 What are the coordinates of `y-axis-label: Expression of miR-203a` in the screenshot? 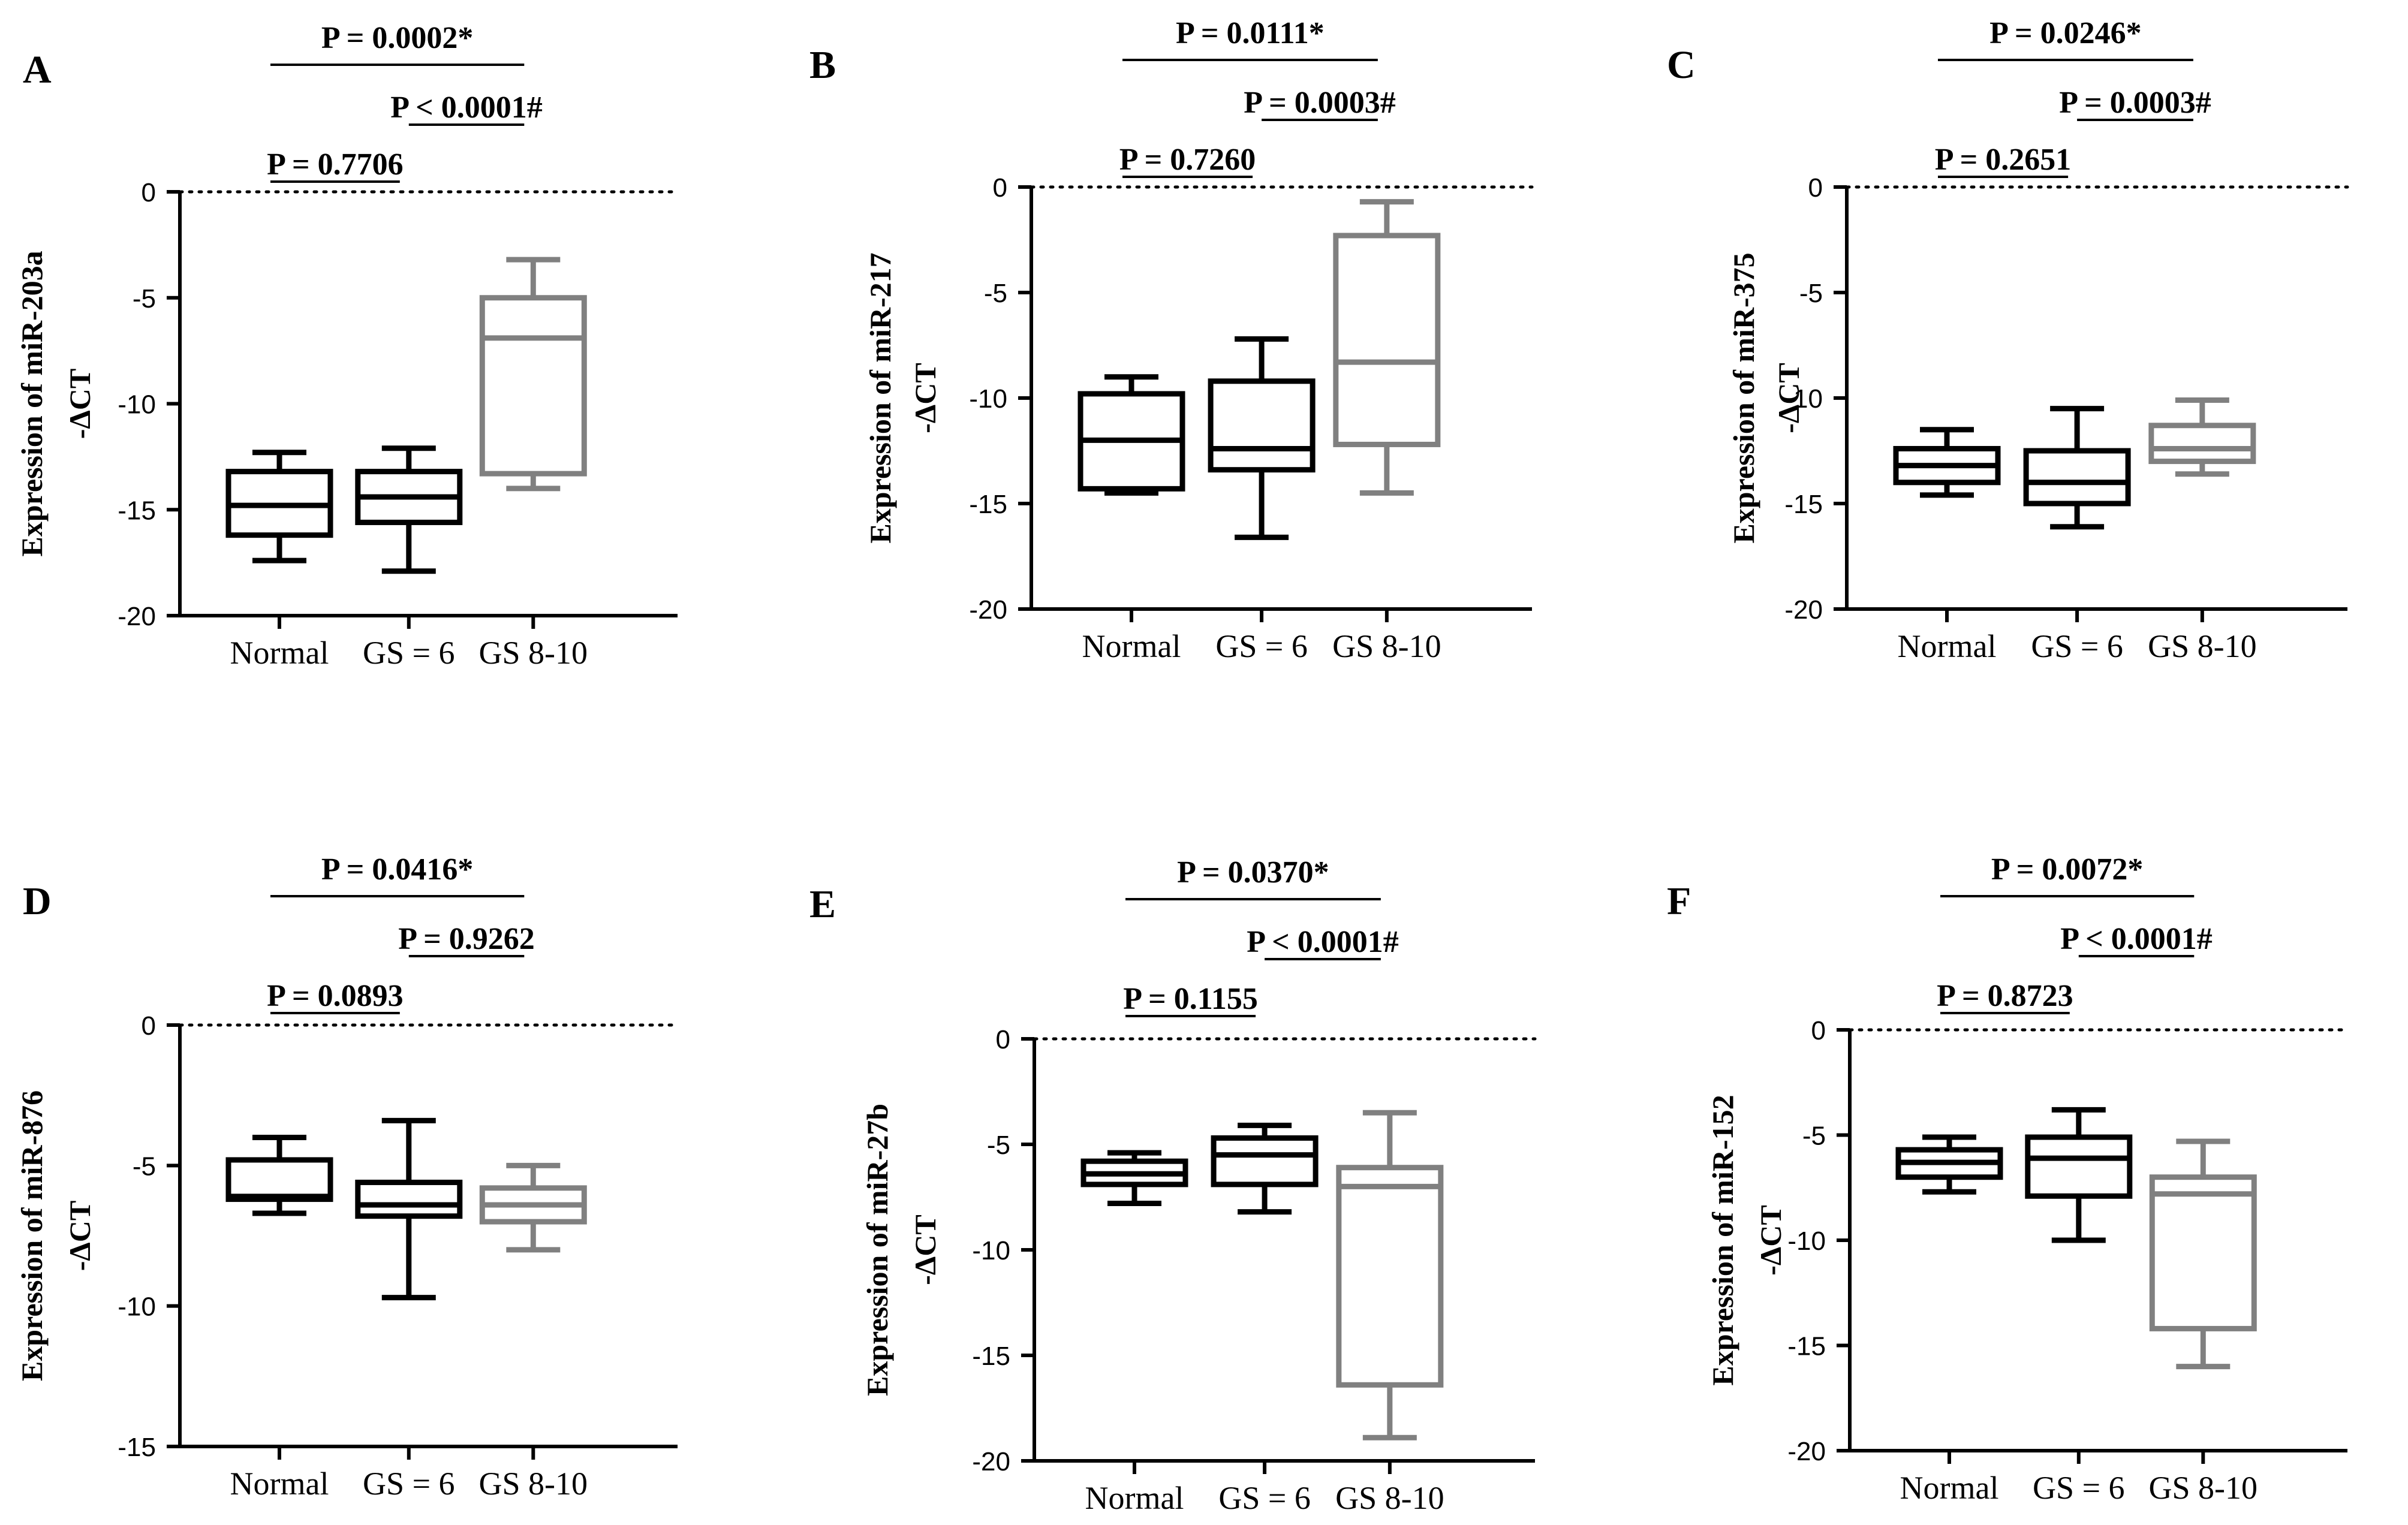 It's located at (32, 404).